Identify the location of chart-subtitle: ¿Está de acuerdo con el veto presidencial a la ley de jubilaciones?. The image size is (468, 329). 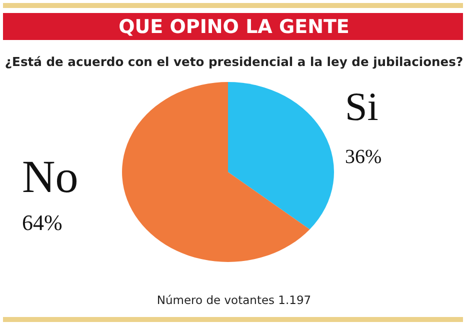
(234, 62).